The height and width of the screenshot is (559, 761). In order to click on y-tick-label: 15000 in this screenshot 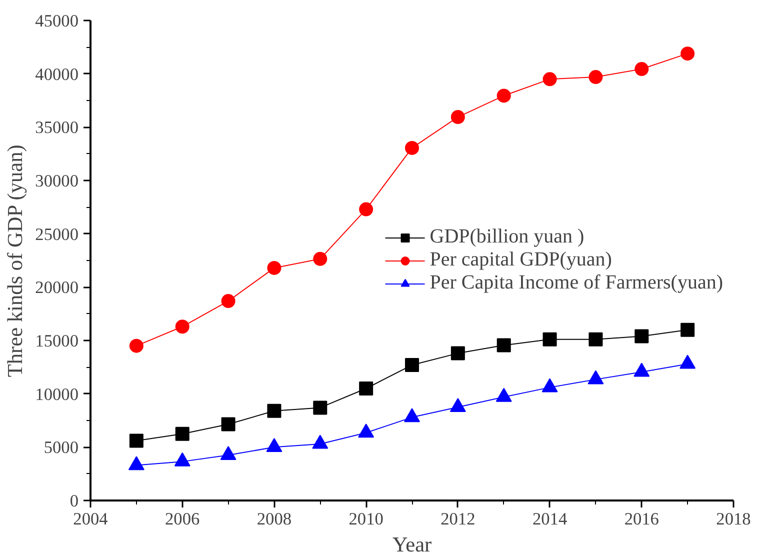, I will do `click(57, 341)`.